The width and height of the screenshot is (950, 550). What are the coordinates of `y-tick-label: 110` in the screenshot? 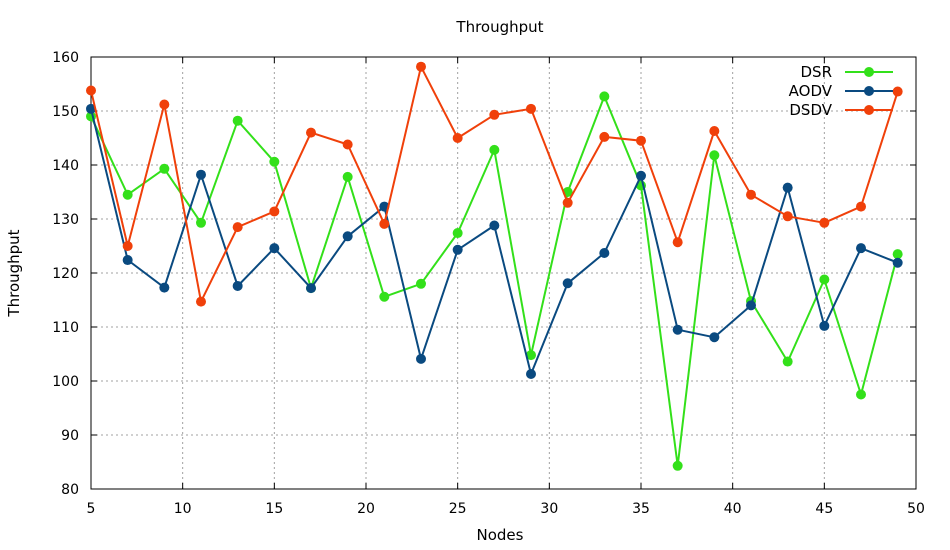 It's located at (65, 328).